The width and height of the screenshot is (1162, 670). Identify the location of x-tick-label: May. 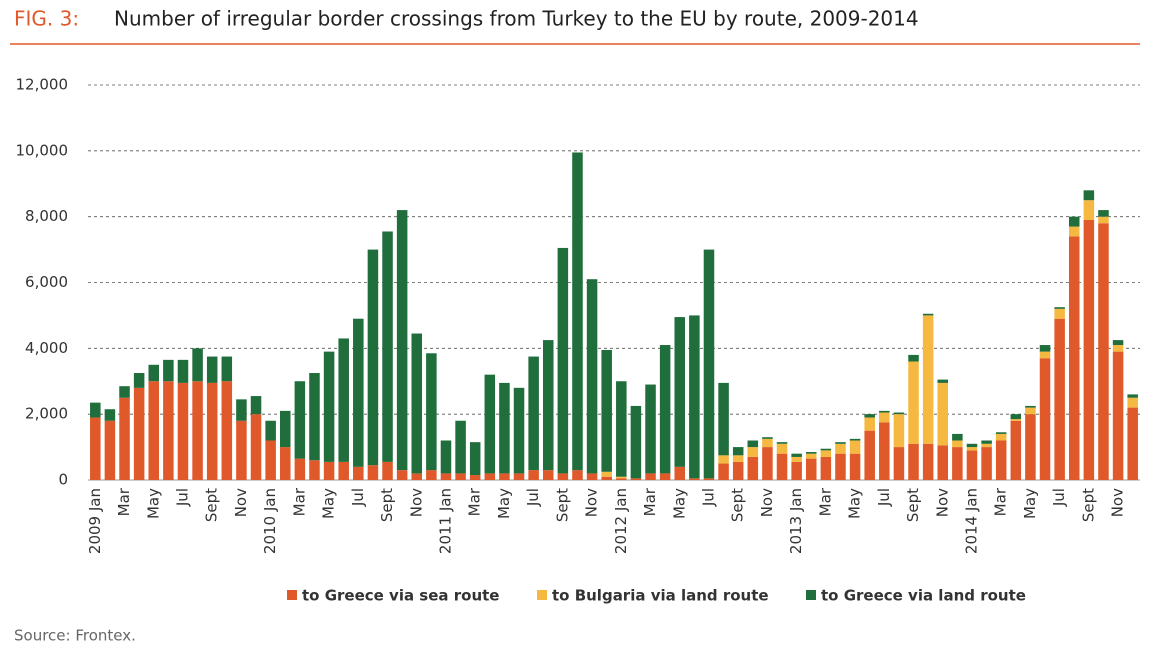
(1030, 503).